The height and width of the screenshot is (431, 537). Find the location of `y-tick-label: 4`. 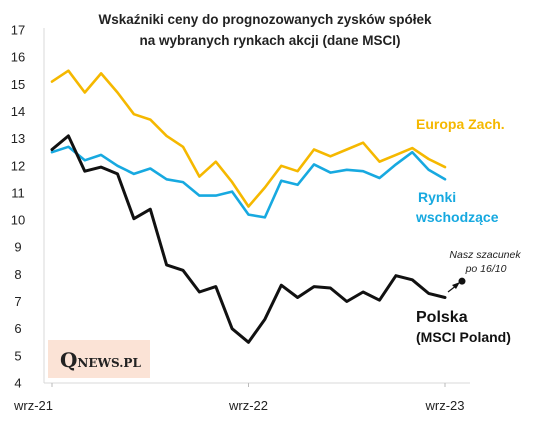

y-tick-label: 4 is located at coordinates (17, 383).